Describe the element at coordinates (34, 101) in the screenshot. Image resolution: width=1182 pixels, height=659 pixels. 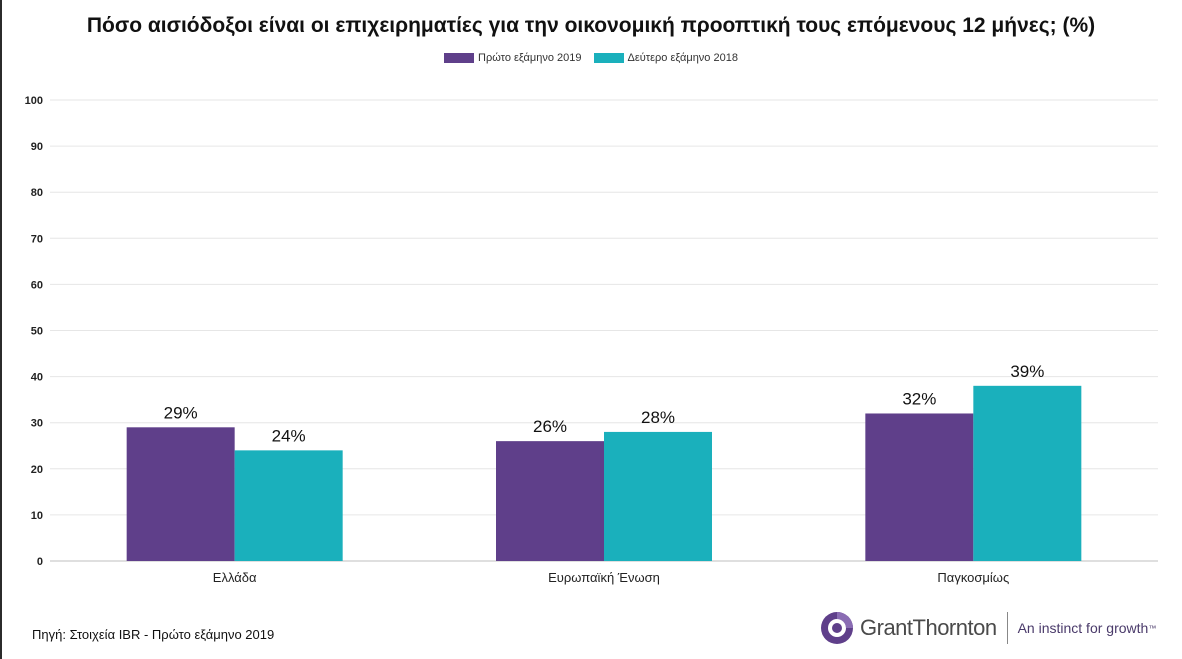
I see `y-tick-label: 100` at that location.